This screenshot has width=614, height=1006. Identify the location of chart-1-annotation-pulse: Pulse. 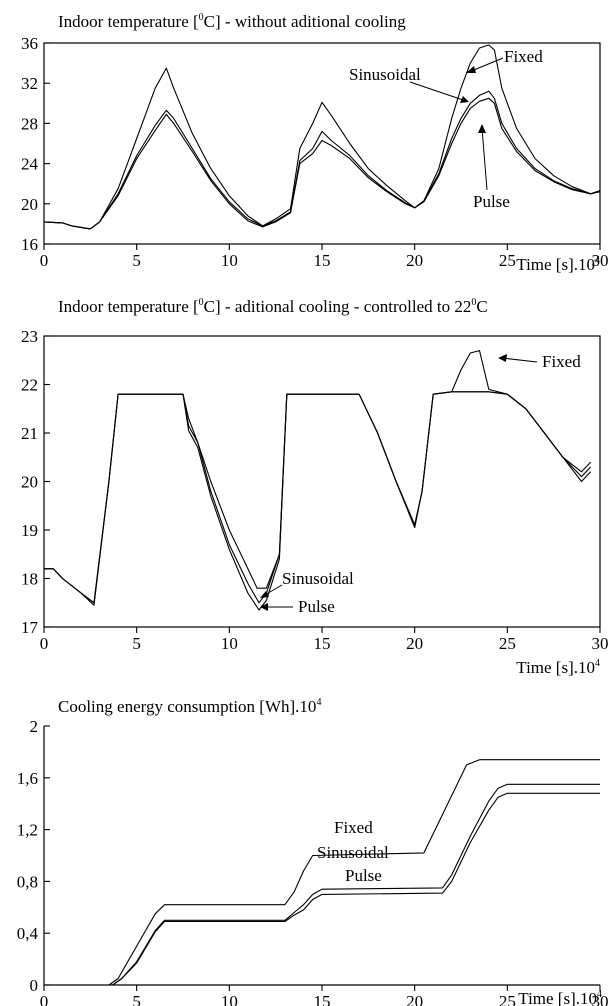
(491, 201).